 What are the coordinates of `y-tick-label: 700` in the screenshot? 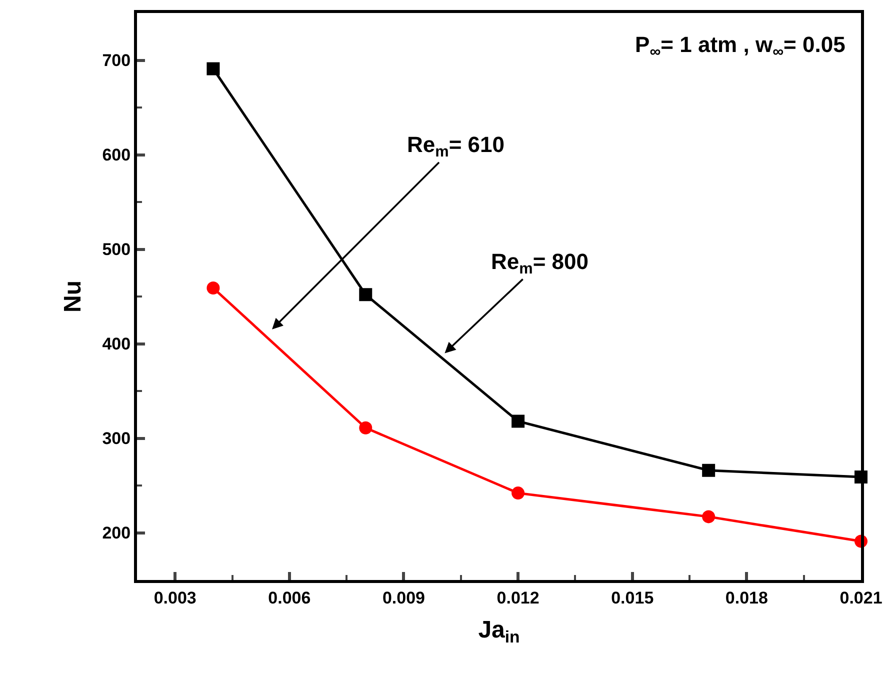 It's located at (116, 60).